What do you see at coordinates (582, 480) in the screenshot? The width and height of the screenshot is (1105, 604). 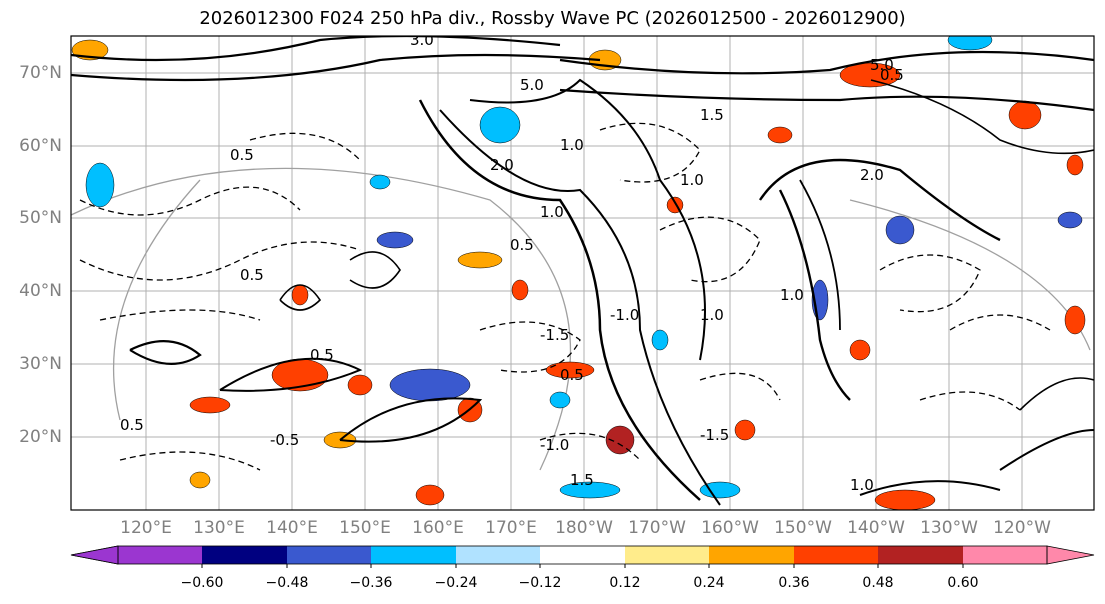 I see `contour-label: 1.5` at bounding box center [582, 480].